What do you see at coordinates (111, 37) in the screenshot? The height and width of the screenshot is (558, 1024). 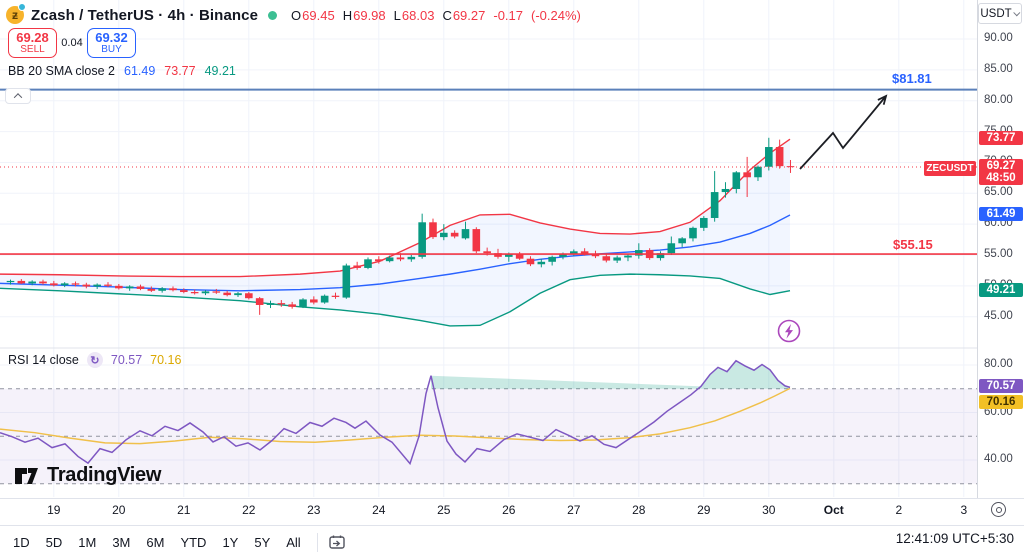 I see `buy-price: 69.32` at bounding box center [111, 37].